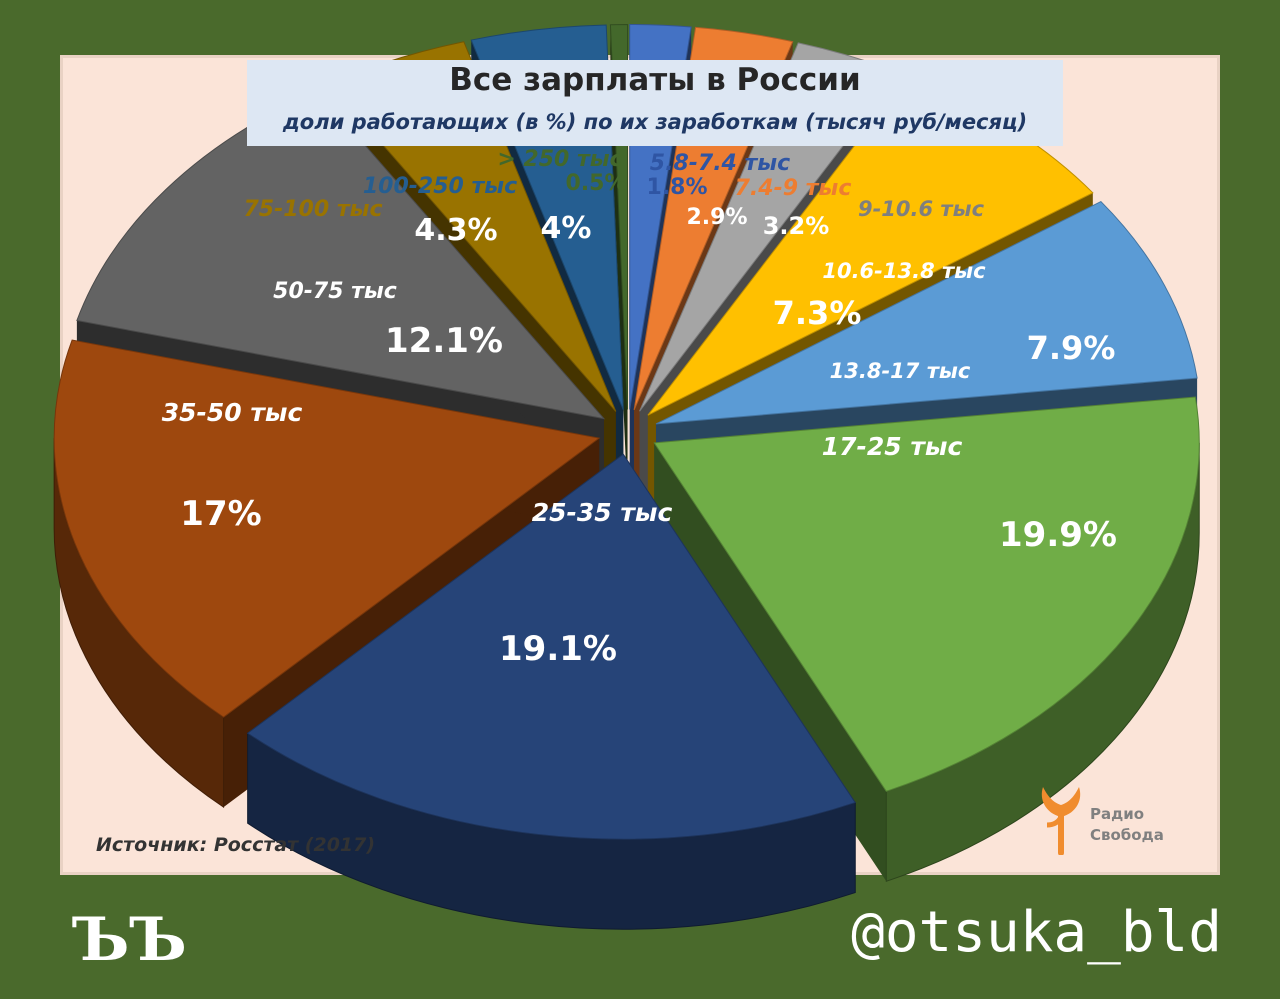 This screenshot has height=999, width=1280. Describe the element at coordinates (655, 103) in the screenshot. I see `title-box` at that location.